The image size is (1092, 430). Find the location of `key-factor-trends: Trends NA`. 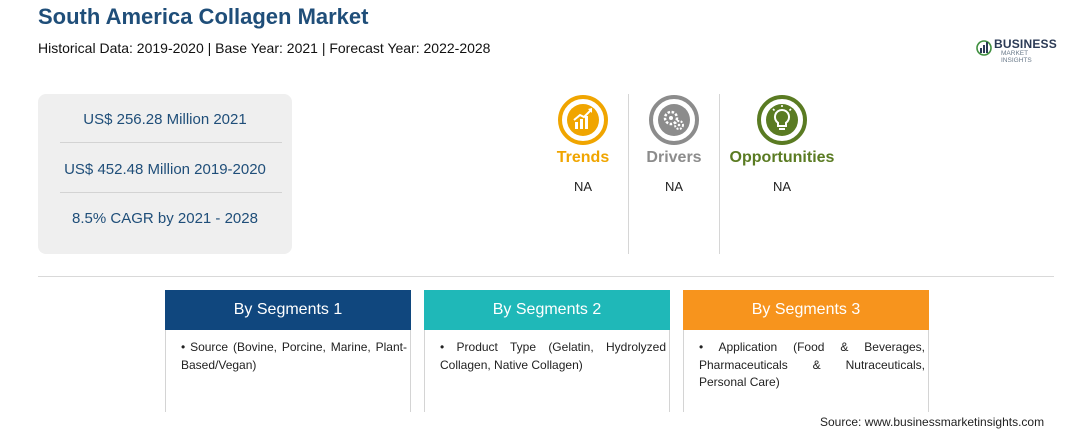

key-factor-trends: Trends NA is located at coordinates (583, 174).